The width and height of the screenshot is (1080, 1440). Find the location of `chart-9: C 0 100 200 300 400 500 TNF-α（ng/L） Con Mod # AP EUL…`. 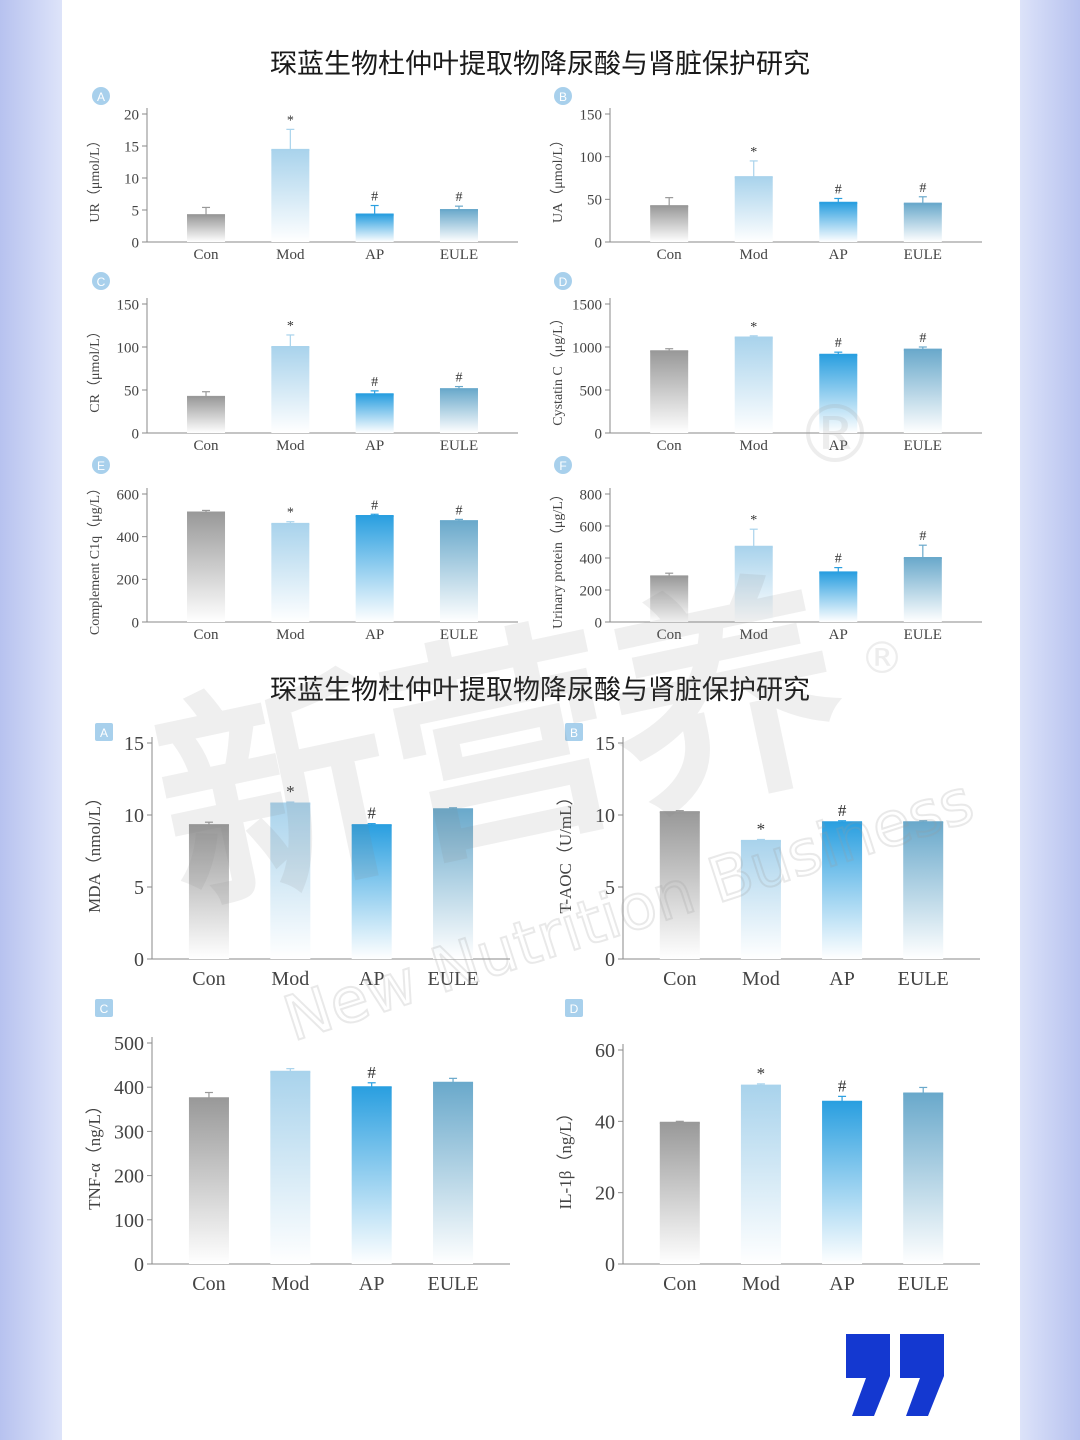

chart-9: C 0 100 200 300 400 500 TNF-α（ng/L） Con Mod # AP EUL… is located at coordinates (297, 1147).